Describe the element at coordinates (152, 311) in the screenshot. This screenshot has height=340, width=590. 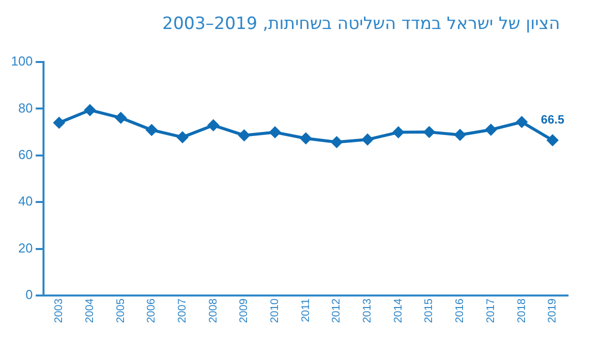
I see `x-tick-label: 2006` at that location.